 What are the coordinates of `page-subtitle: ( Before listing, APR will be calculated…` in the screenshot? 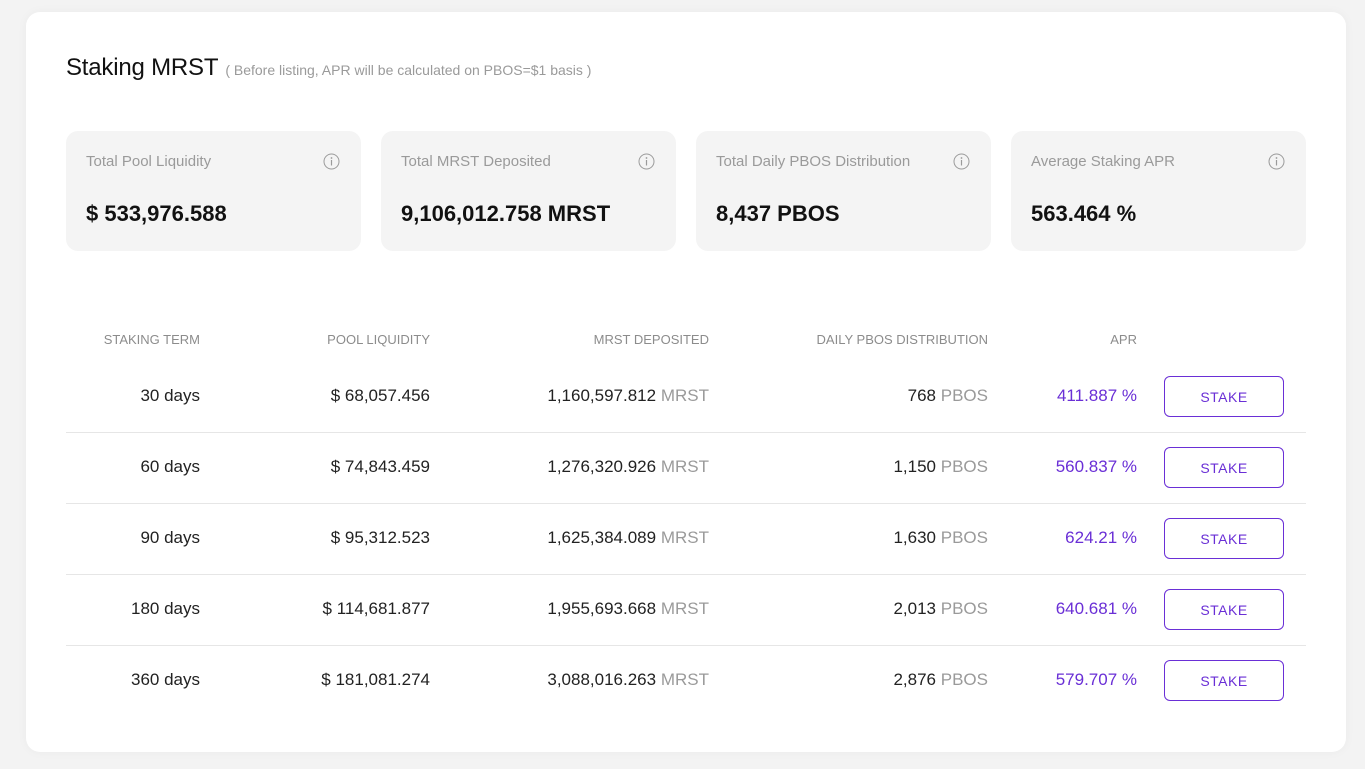 It's located at (408, 70).